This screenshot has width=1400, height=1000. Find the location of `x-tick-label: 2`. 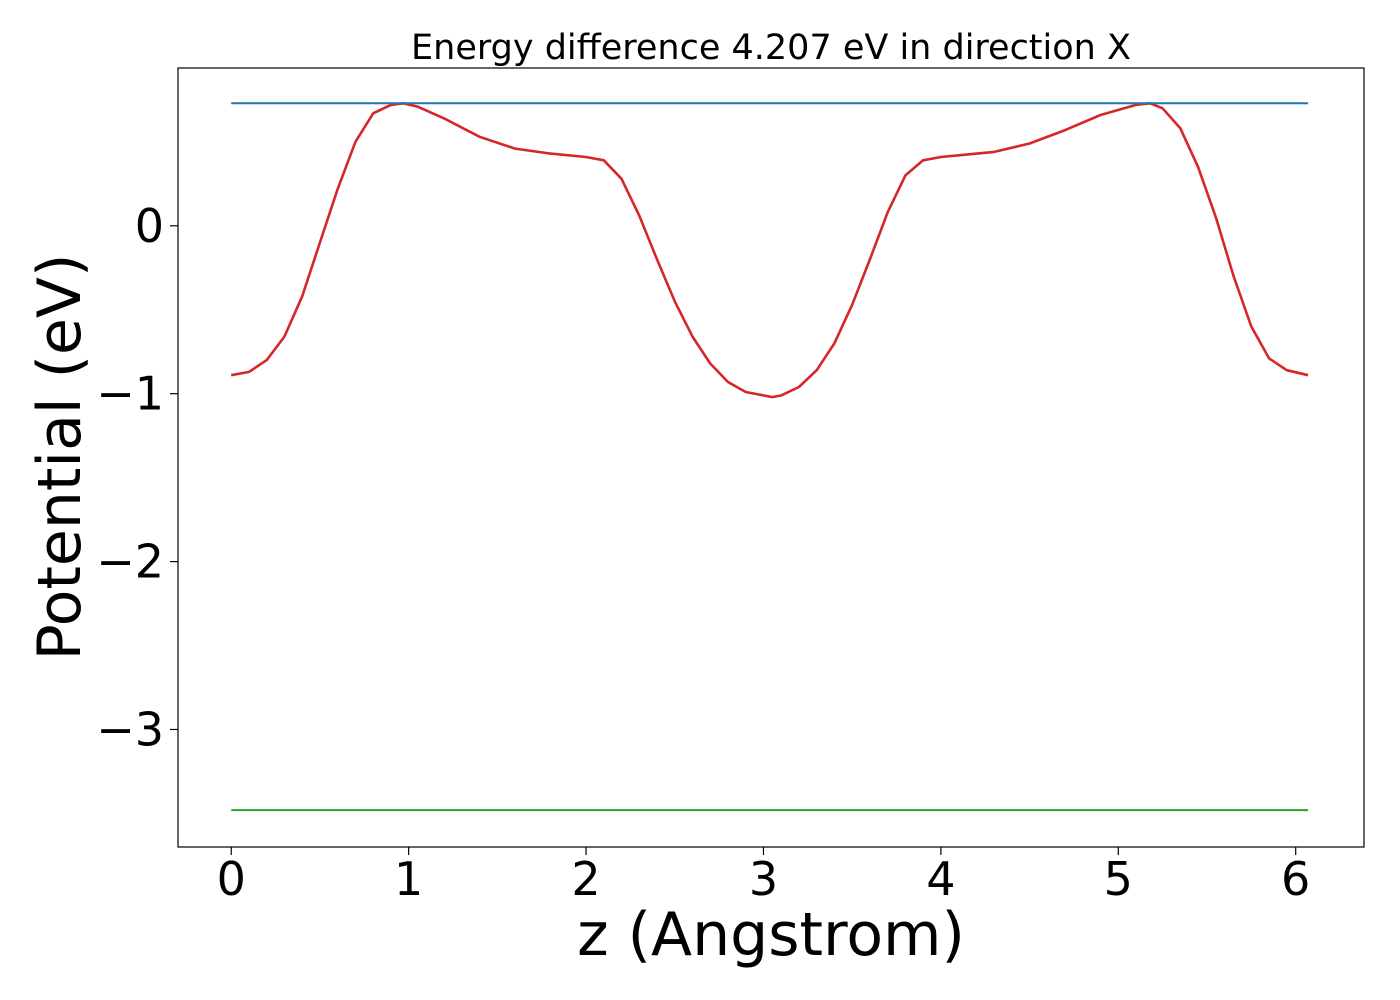

x-tick-label: 2 is located at coordinates (585, 879).